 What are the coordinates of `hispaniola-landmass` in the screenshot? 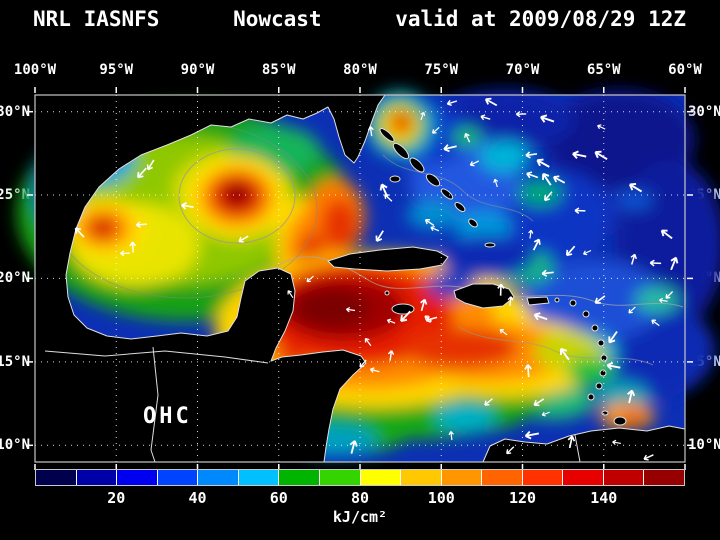 It's located at (484, 296).